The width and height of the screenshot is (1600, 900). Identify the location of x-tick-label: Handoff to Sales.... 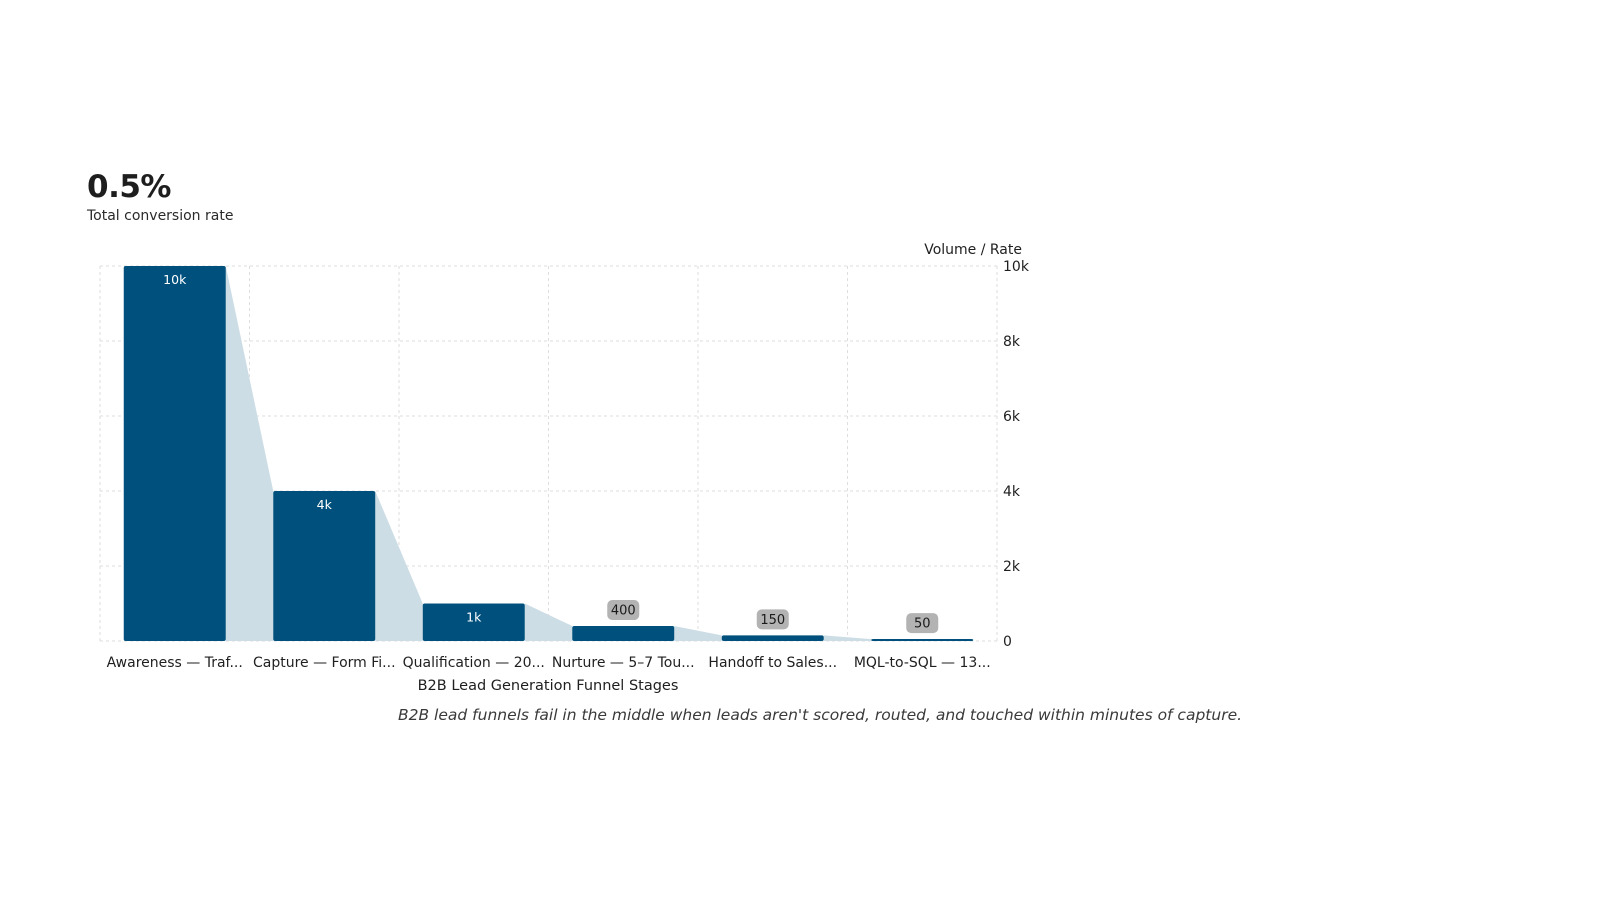
(772, 663).